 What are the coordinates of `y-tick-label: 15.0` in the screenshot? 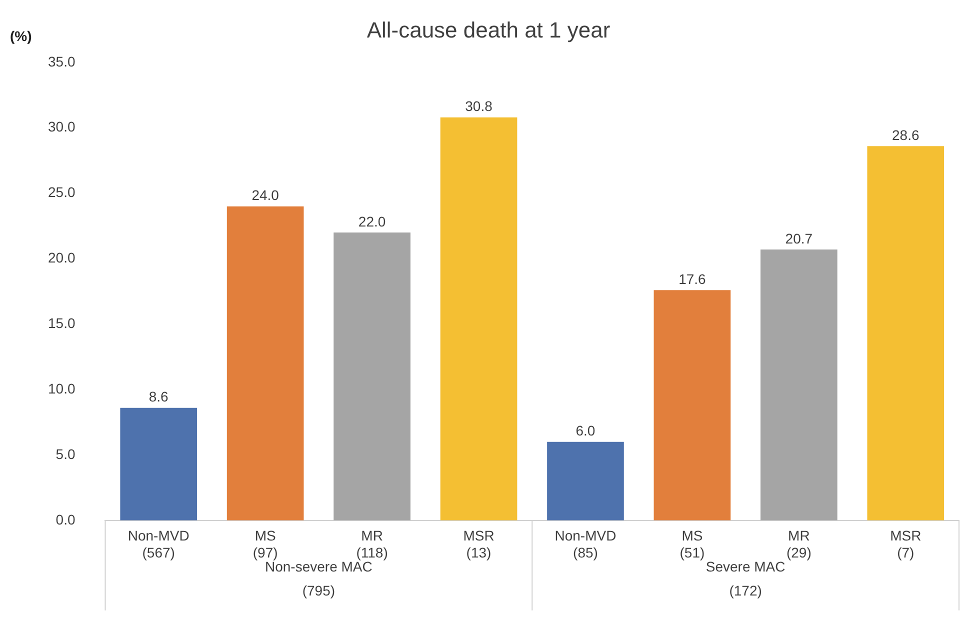 It's located at (62, 322).